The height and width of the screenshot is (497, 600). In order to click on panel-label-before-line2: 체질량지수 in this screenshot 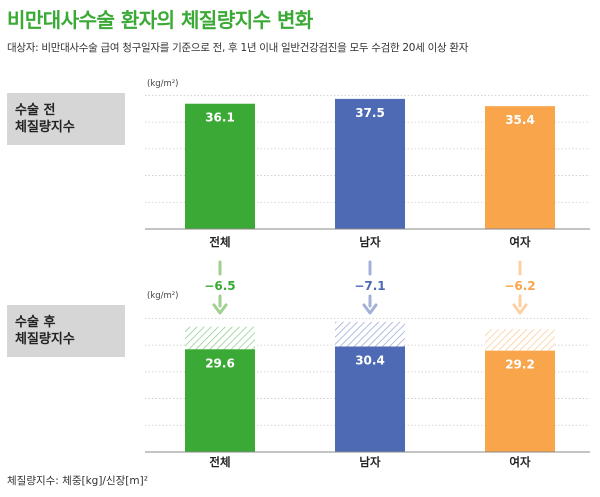, I will do `click(45, 127)`.